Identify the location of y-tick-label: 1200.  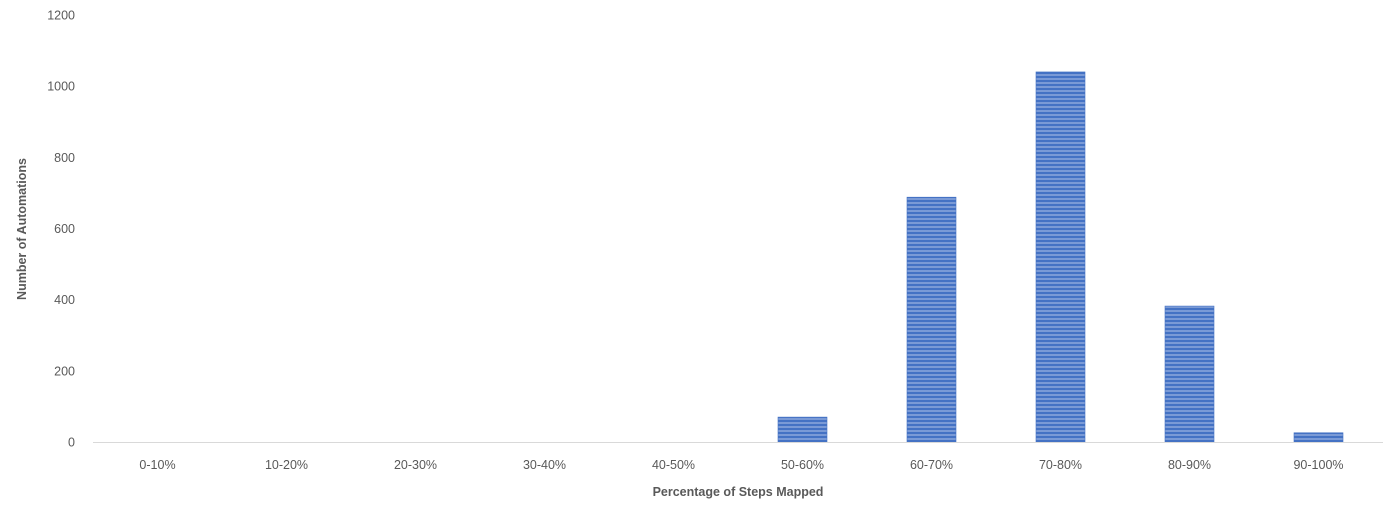
(61, 16).